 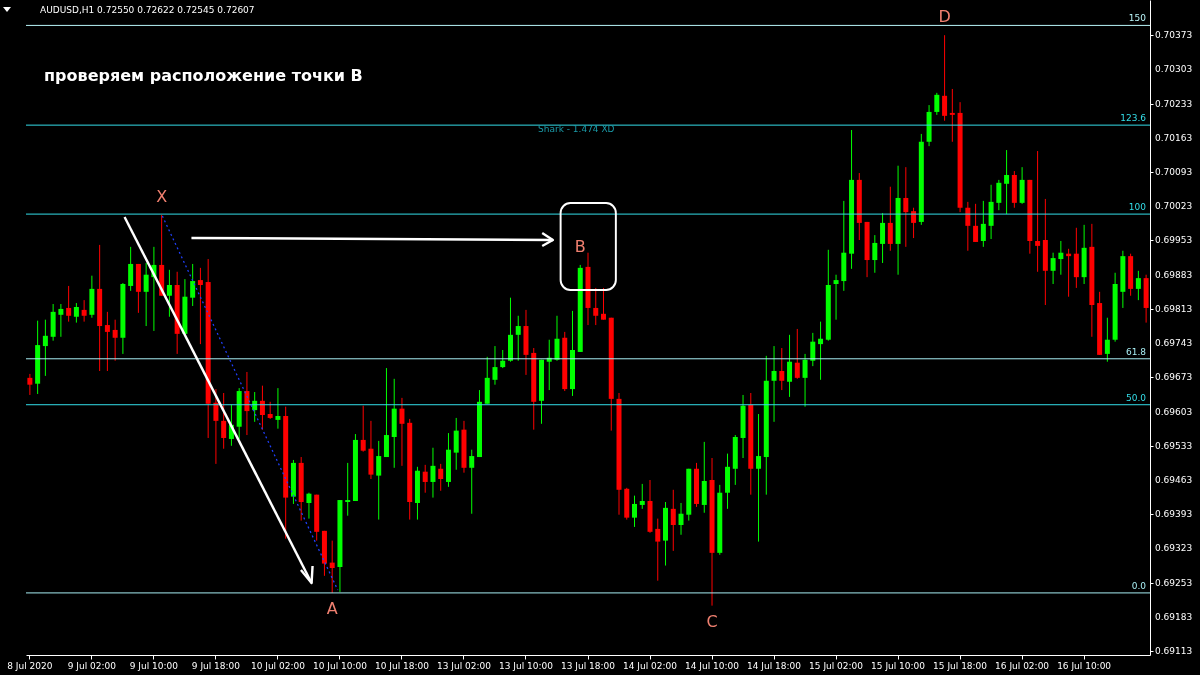 What do you see at coordinates (1174, 103) in the screenshot?
I see `y-tick-label: 0.70233` at bounding box center [1174, 103].